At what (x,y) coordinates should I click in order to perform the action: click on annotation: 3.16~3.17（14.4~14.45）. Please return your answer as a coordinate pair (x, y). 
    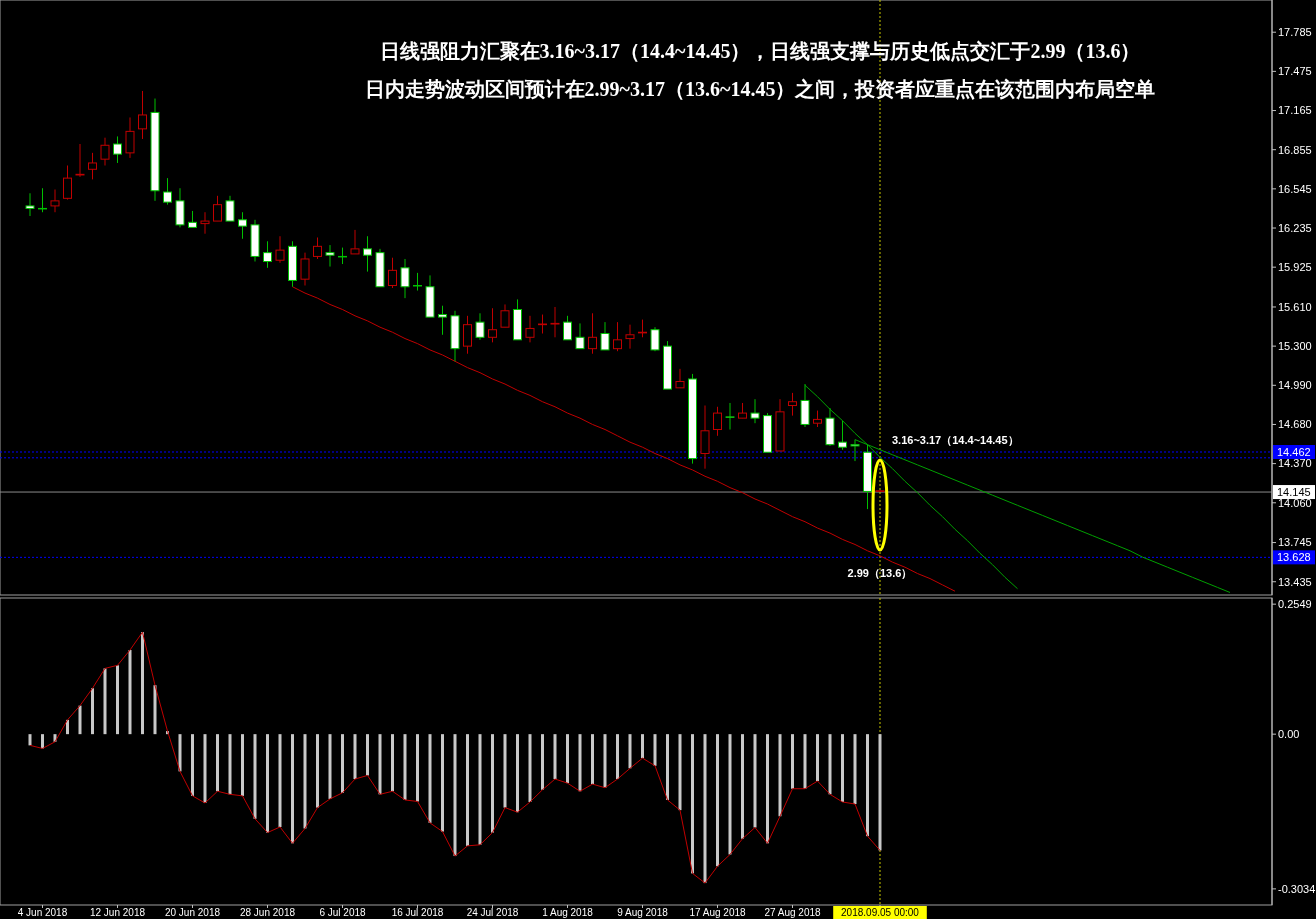
    Looking at the image, I should click on (955, 440).